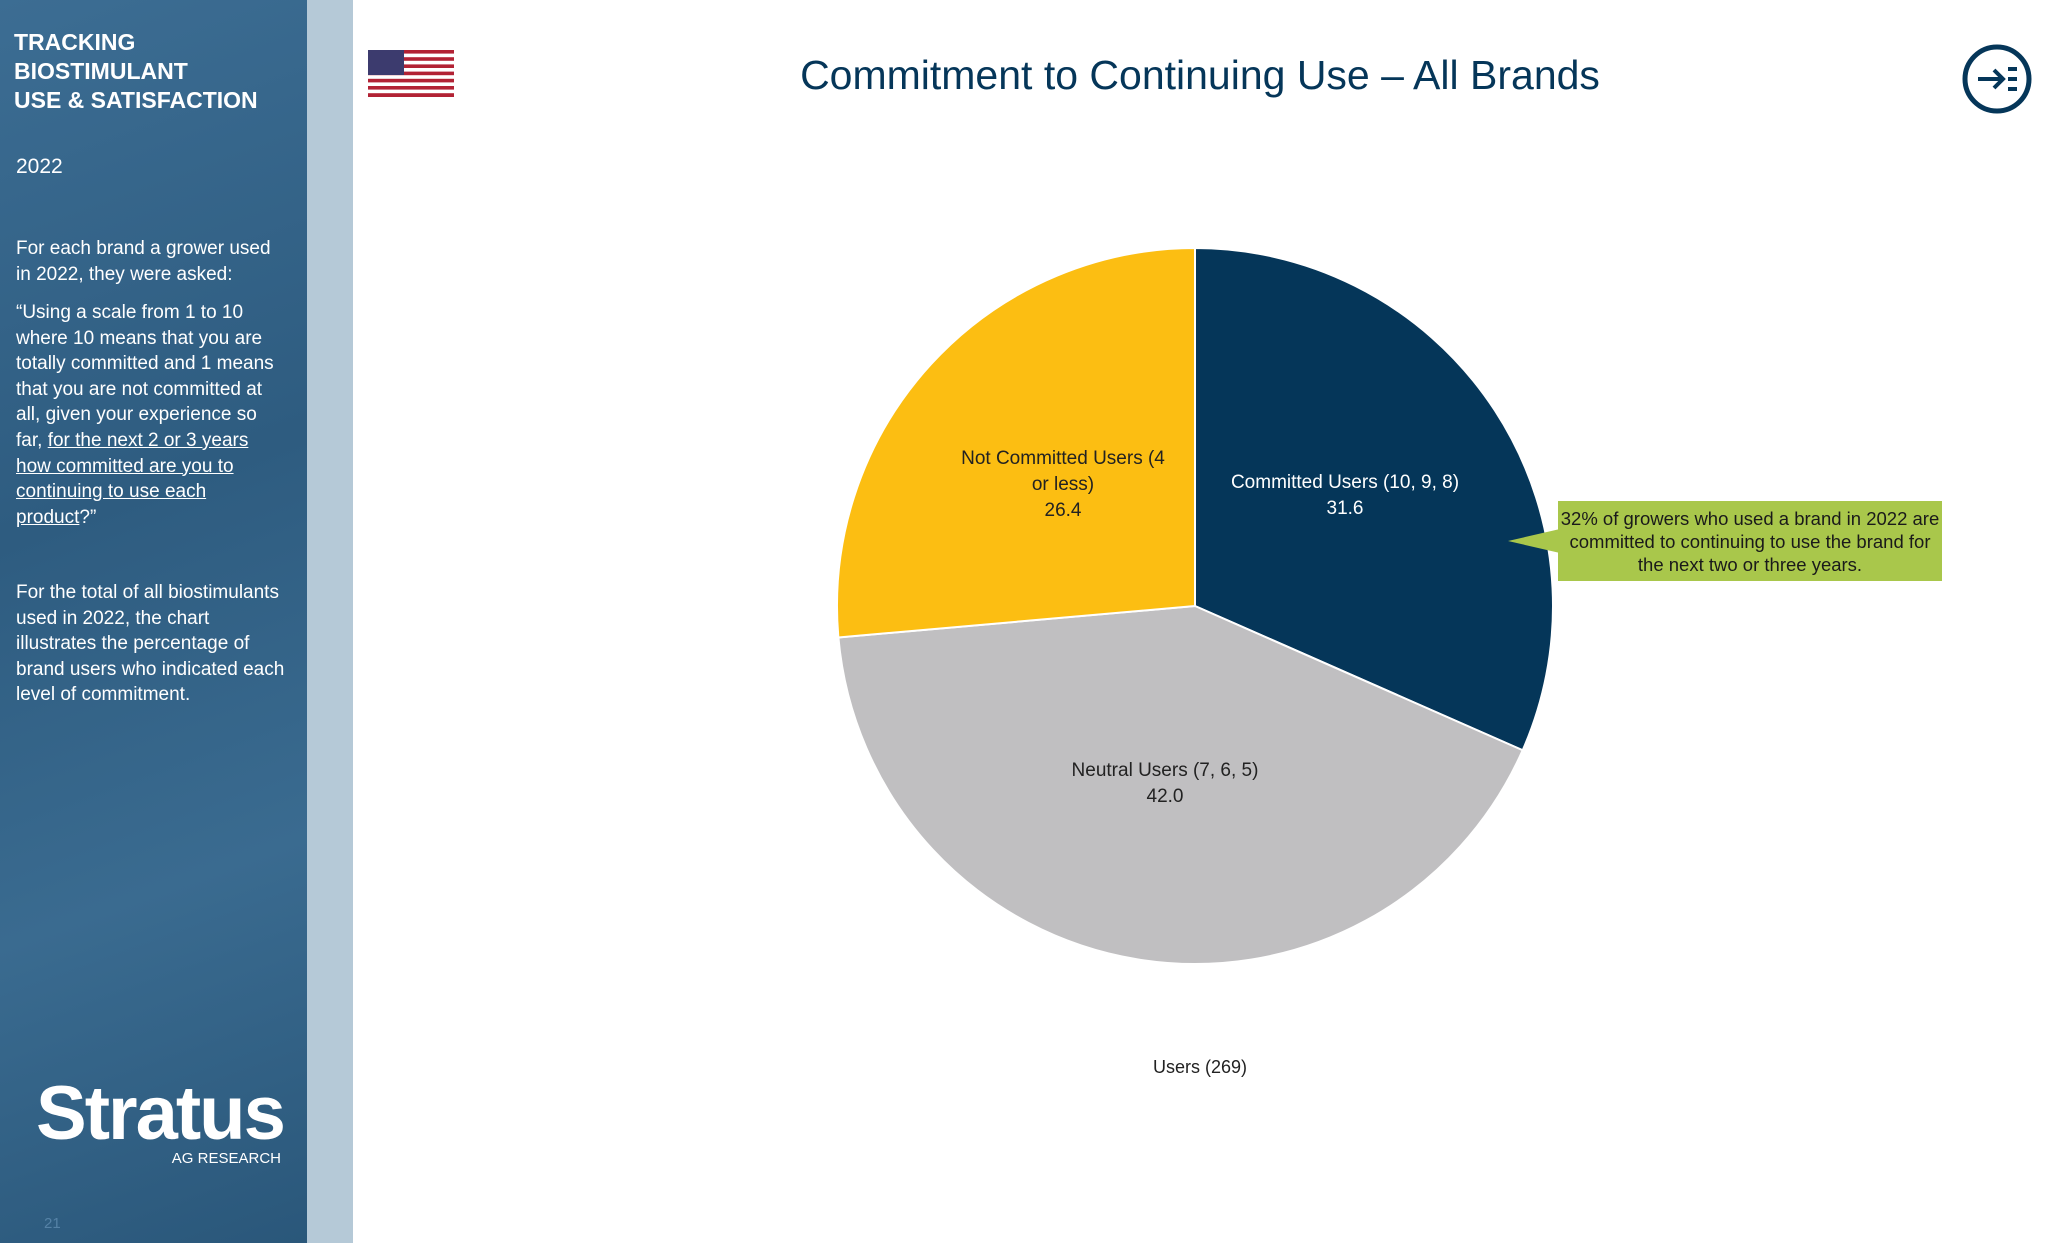  I want to click on us-flag, so click(411, 73).